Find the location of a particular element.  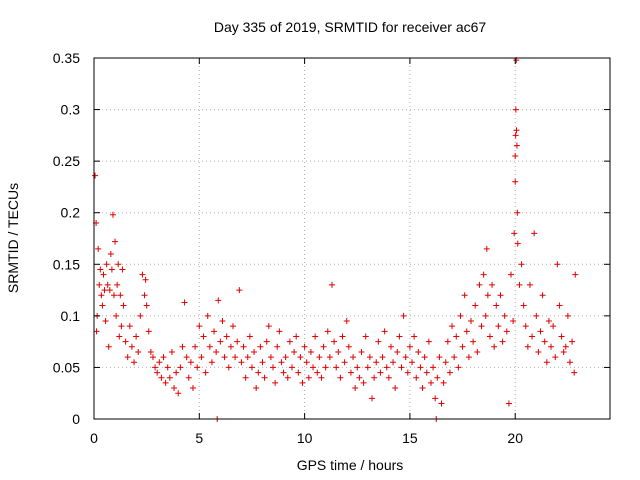

y-tick-label: 0.05 is located at coordinates (66, 367).